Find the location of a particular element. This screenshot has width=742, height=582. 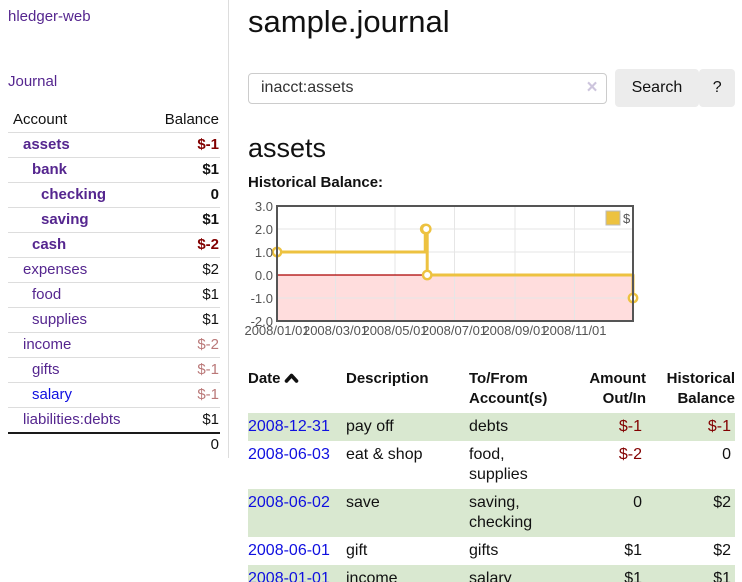

register-cell: $-1 is located at coordinates (719, 426).